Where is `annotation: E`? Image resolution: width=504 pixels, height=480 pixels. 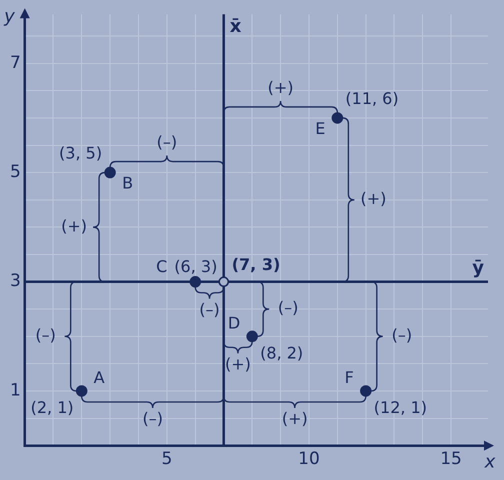
annotation: E is located at coordinates (320, 128).